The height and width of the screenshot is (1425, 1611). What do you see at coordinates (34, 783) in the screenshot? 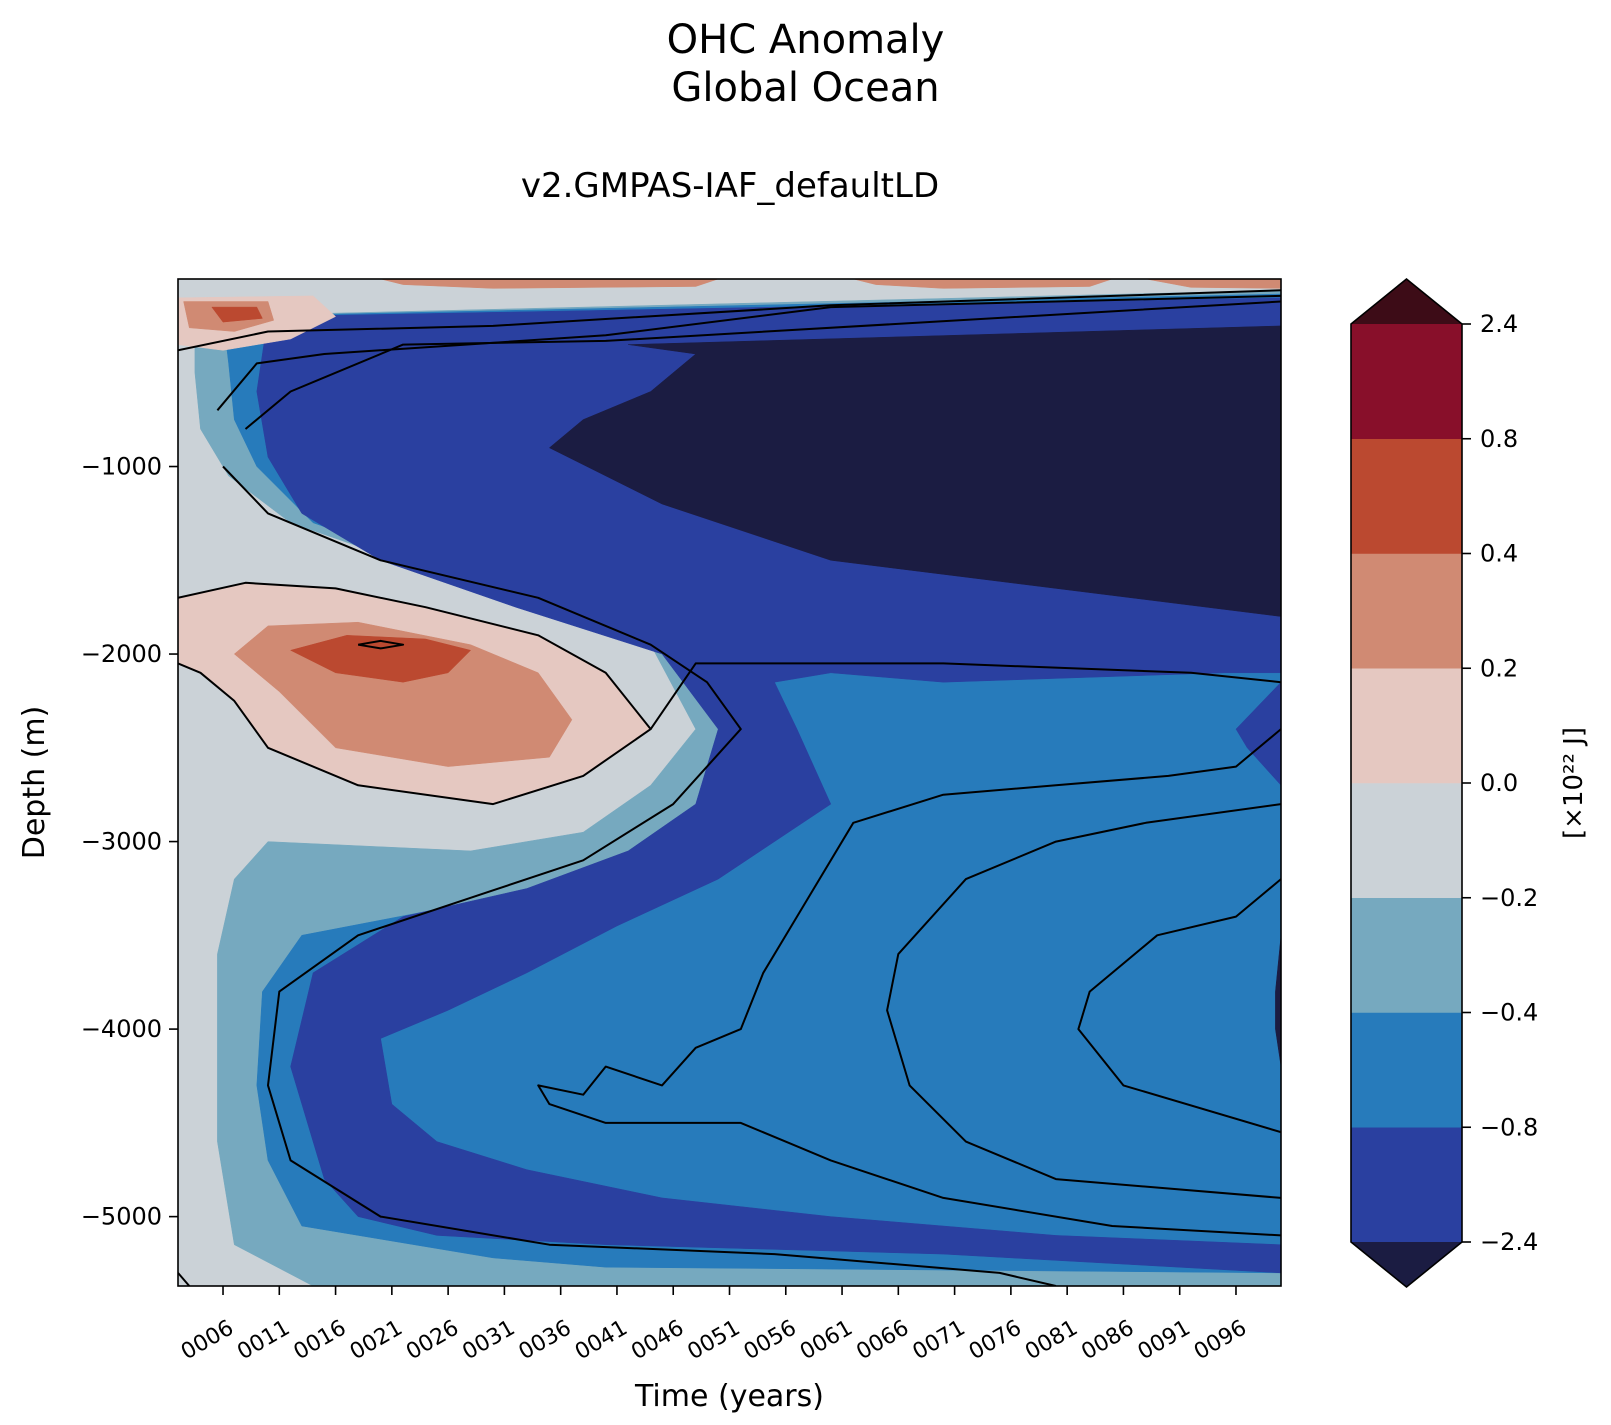
I see `y-axis-label: Depth (m)` at bounding box center [34, 783].